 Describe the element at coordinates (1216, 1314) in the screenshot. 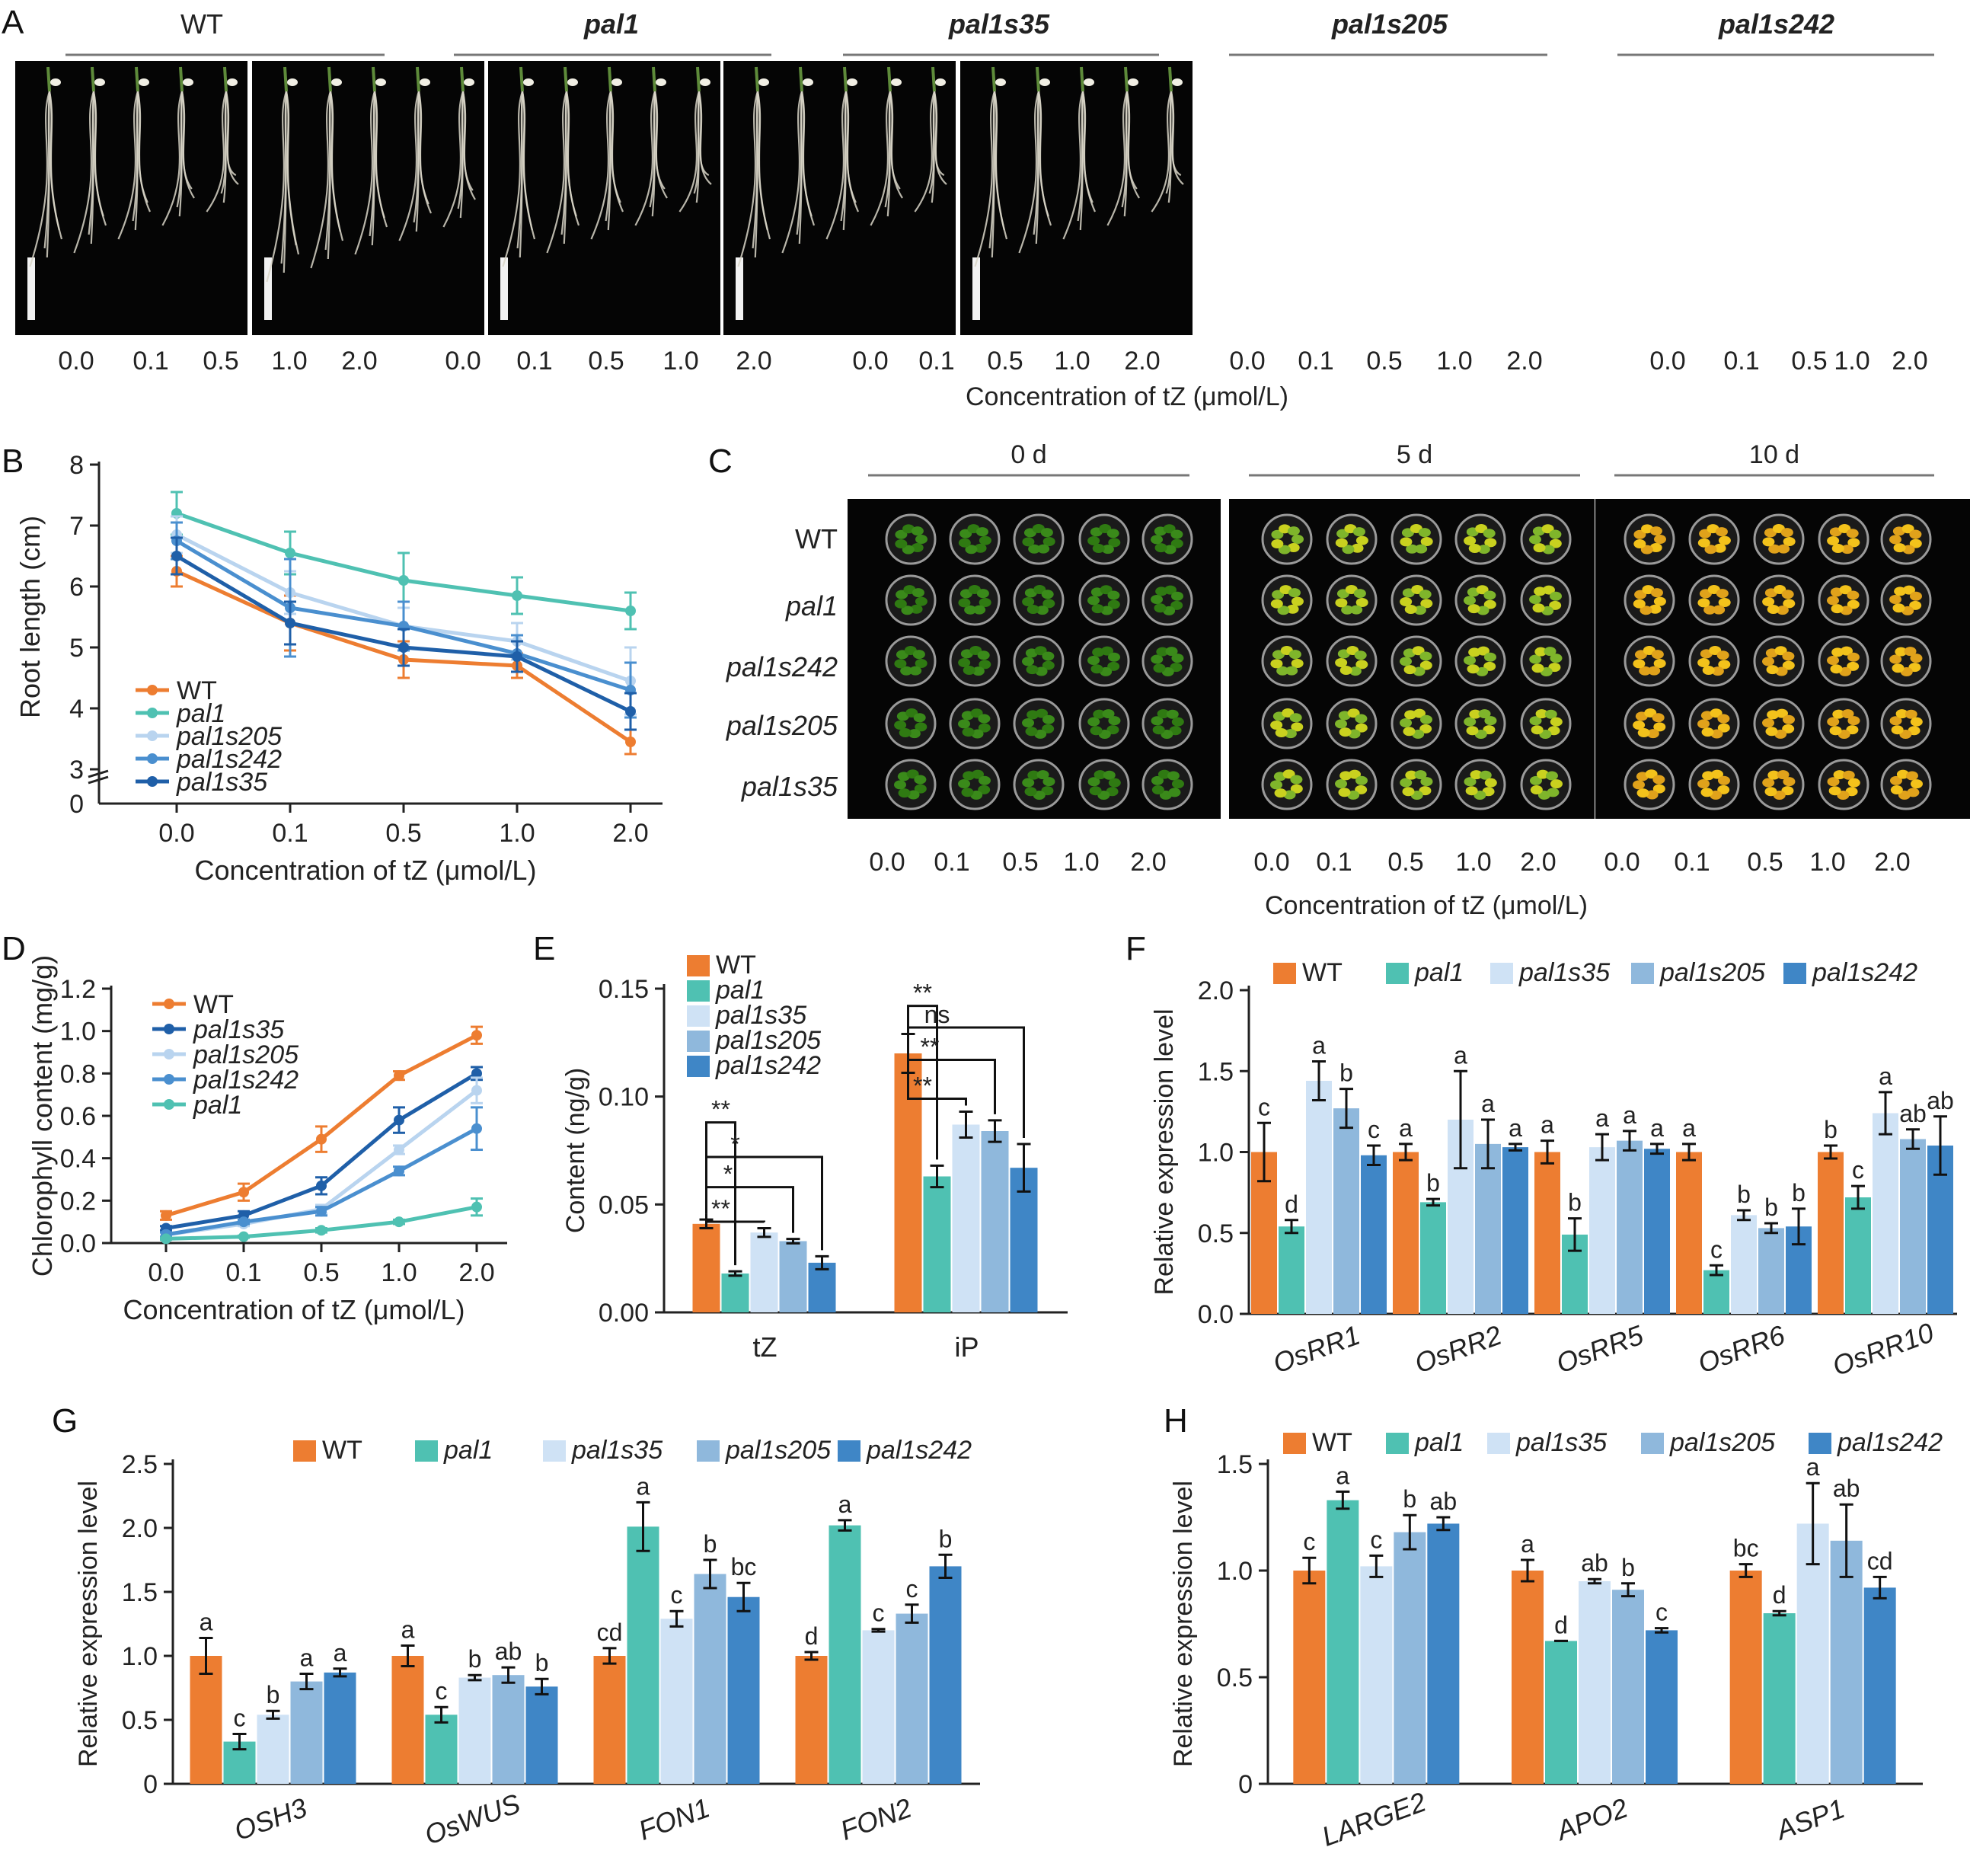

I see `y-tick-label: 0.0` at that location.